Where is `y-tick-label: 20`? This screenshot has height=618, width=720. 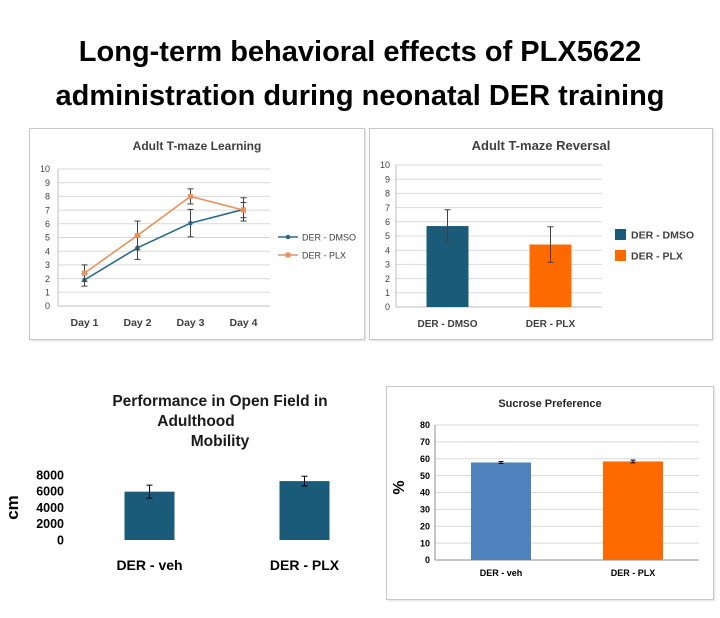 y-tick-label: 20 is located at coordinates (425, 526).